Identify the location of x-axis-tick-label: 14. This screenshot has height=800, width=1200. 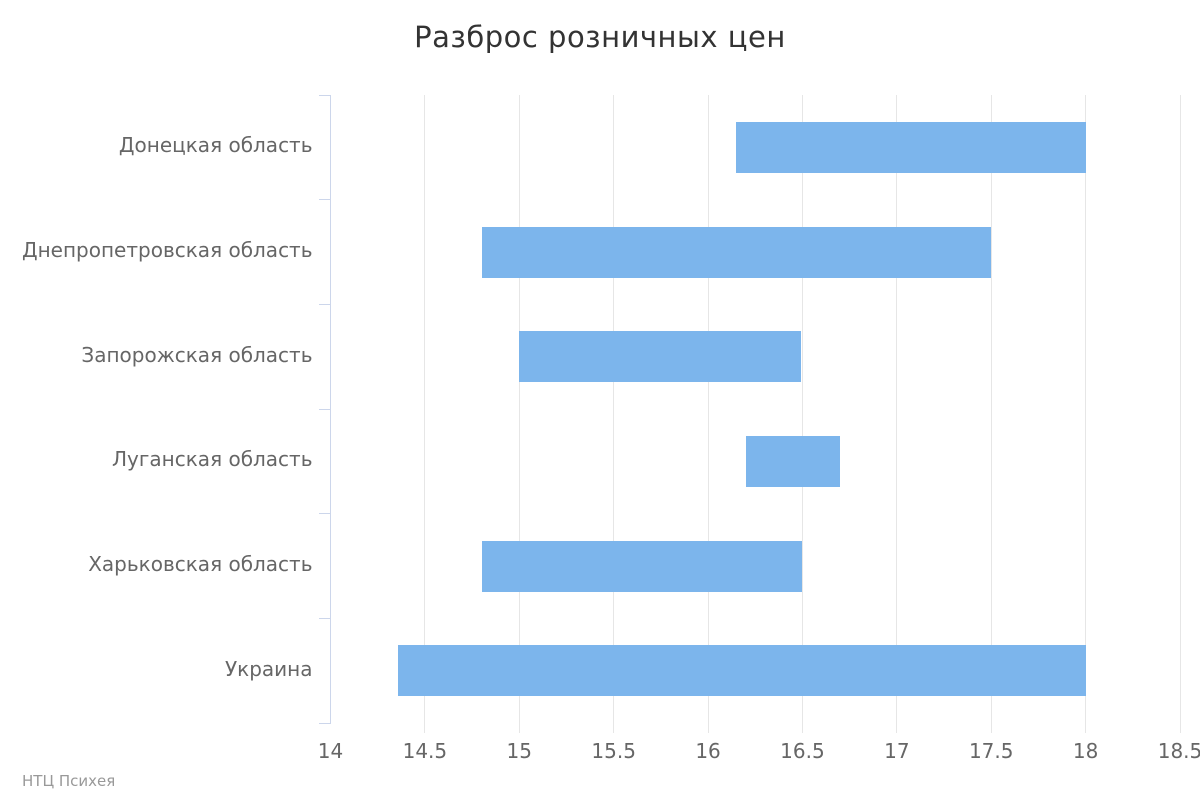
(330, 751).